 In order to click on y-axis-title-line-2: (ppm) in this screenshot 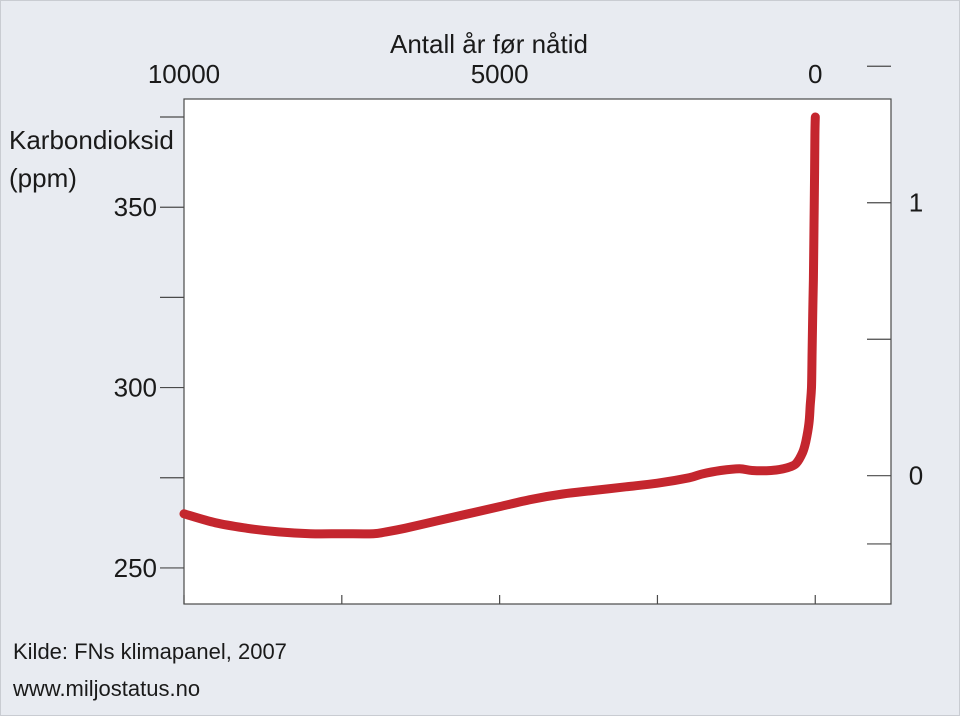, I will do `click(43, 178)`.